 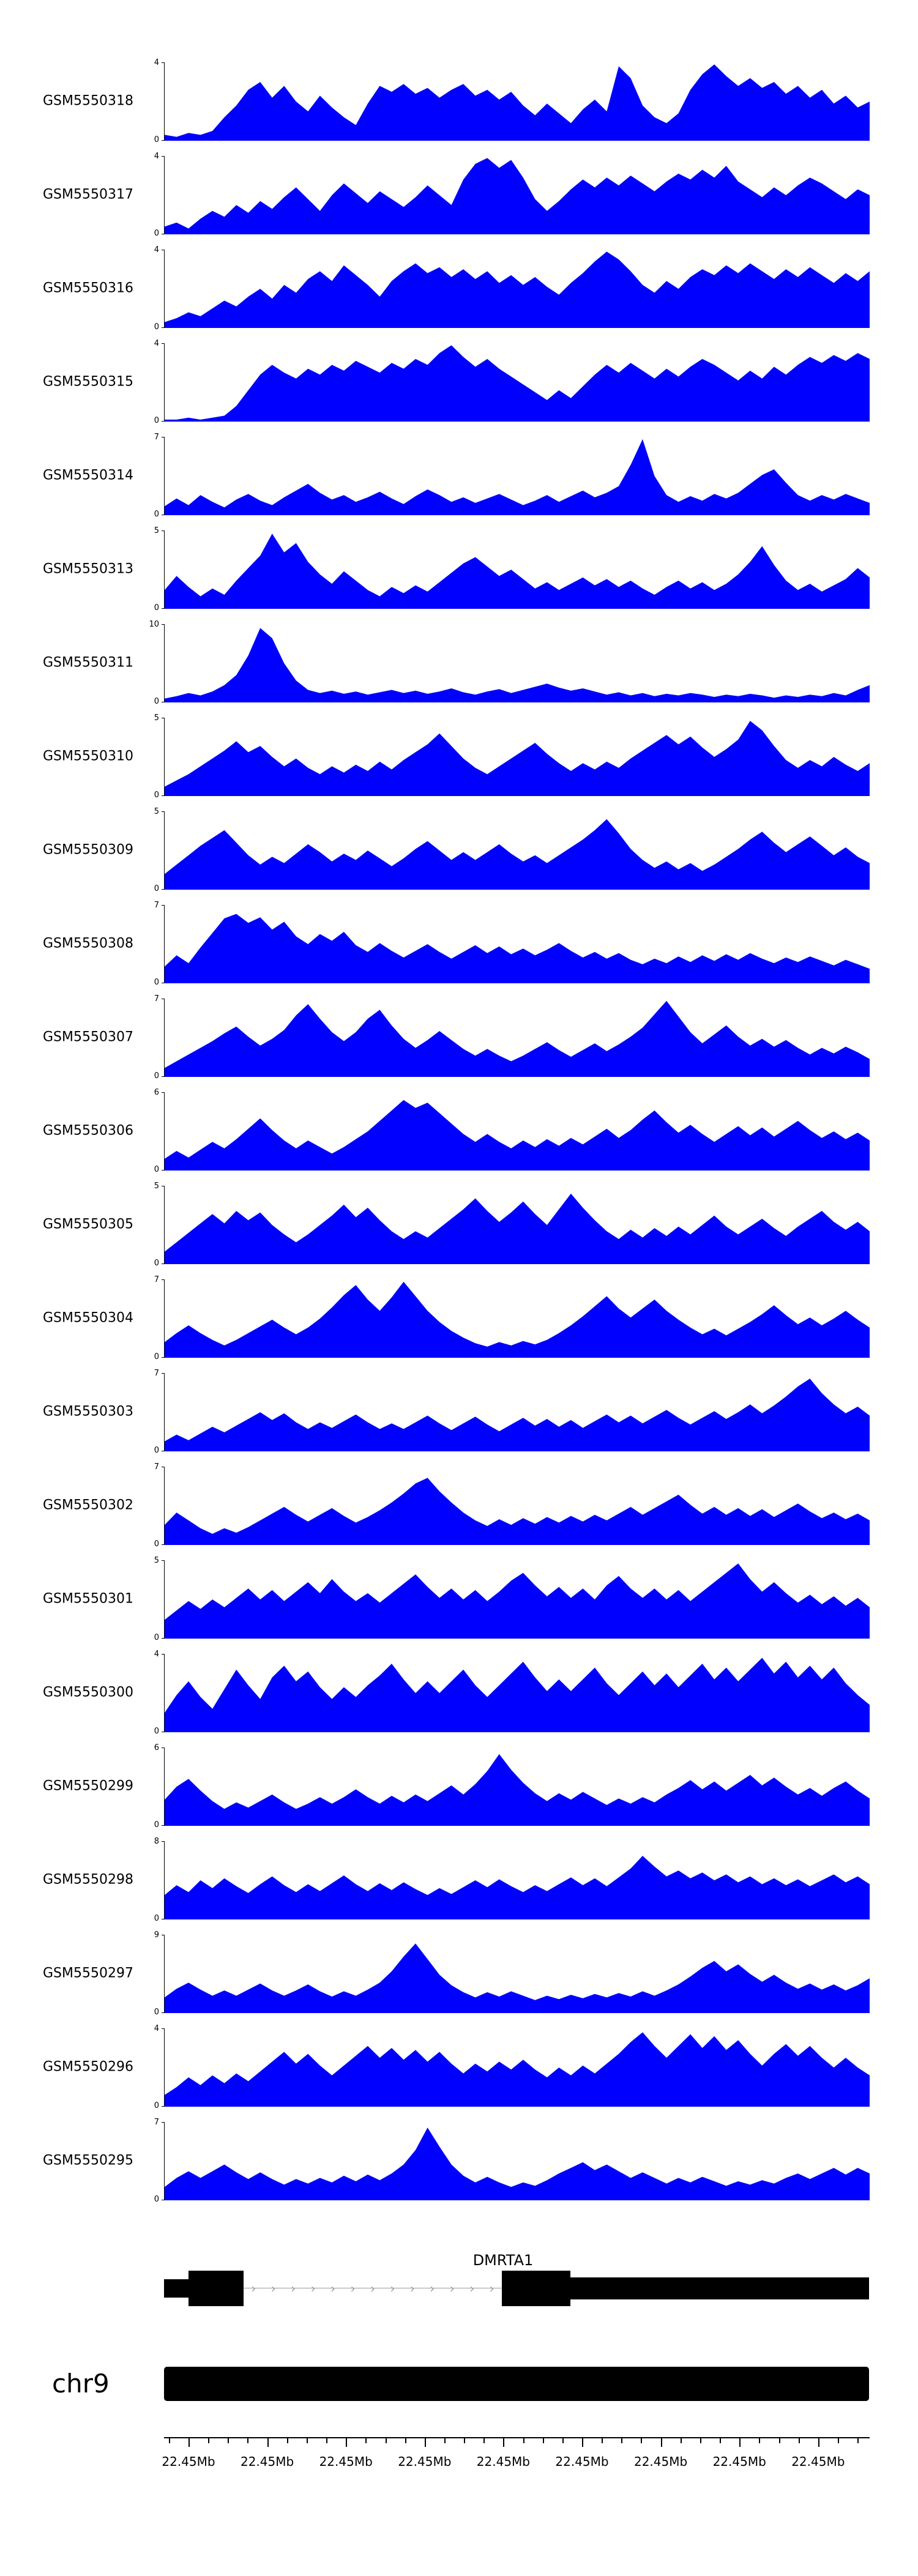 What do you see at coordinates (88, 475) in the screenshot?
I see `track-label: GSM5550314` at bounding box center [88, 475].